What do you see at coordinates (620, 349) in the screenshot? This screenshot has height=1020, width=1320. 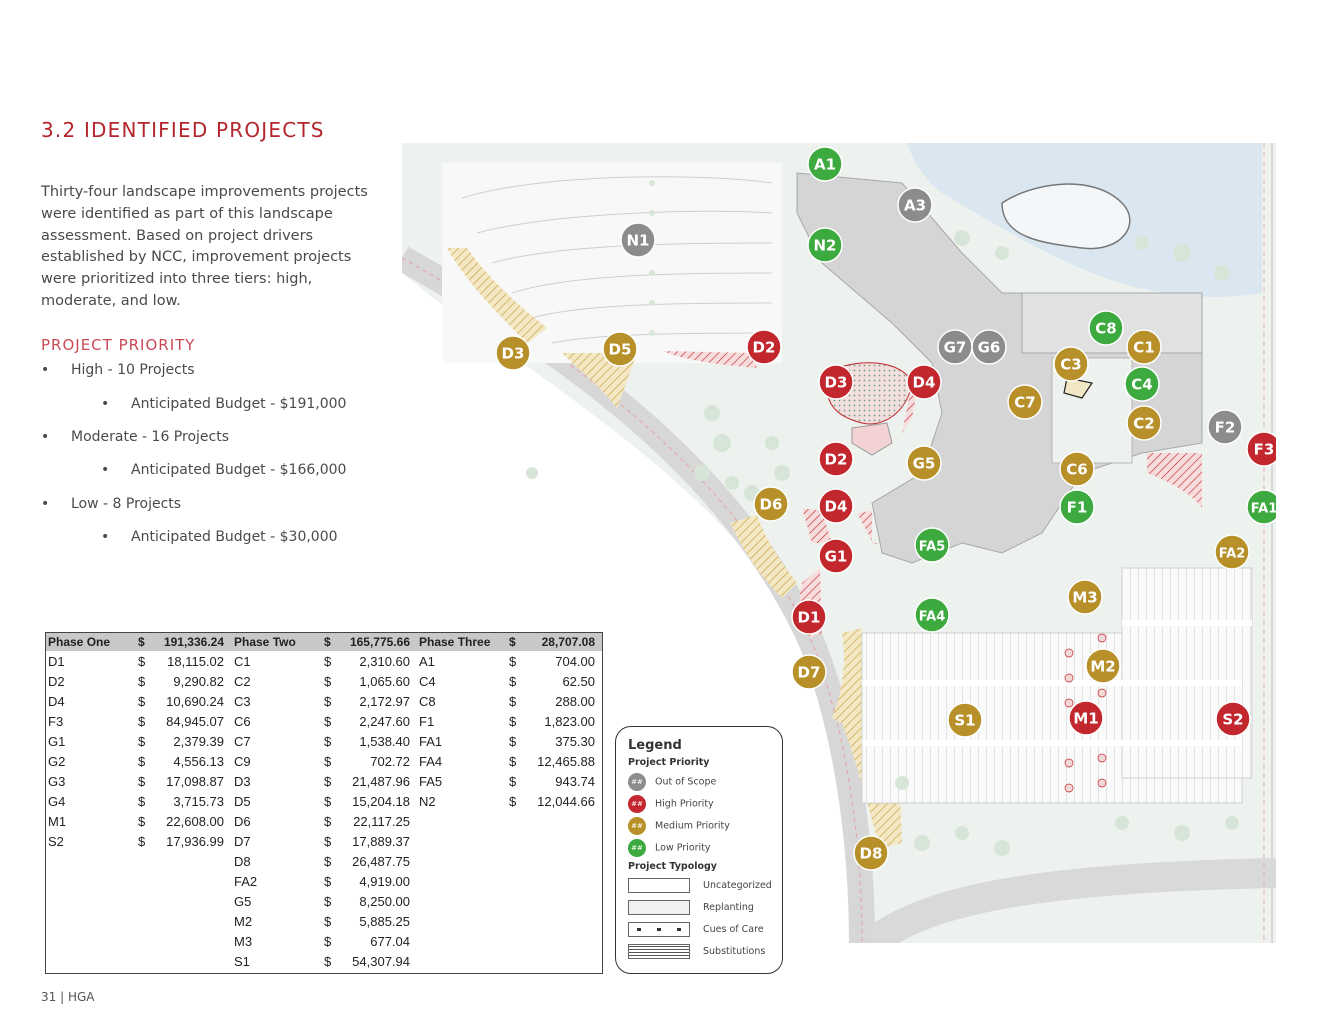 I see `project-marker-d5: D5` at bounding box center [620, 349].